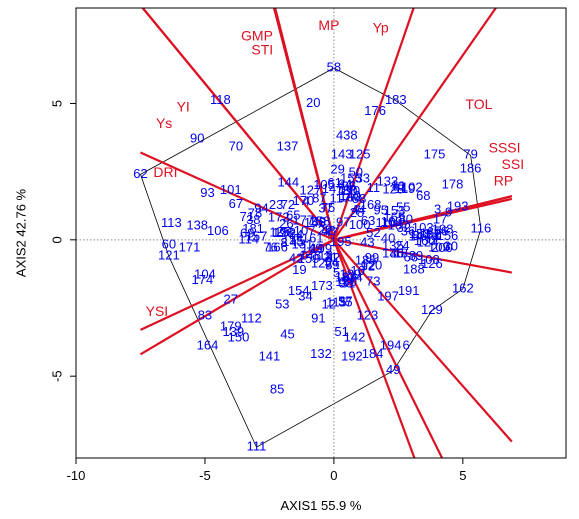 The image size is (579, 519). Describe the element at coordinates (197, 137) in the screenshot. I see `point-label: 90` at that location.